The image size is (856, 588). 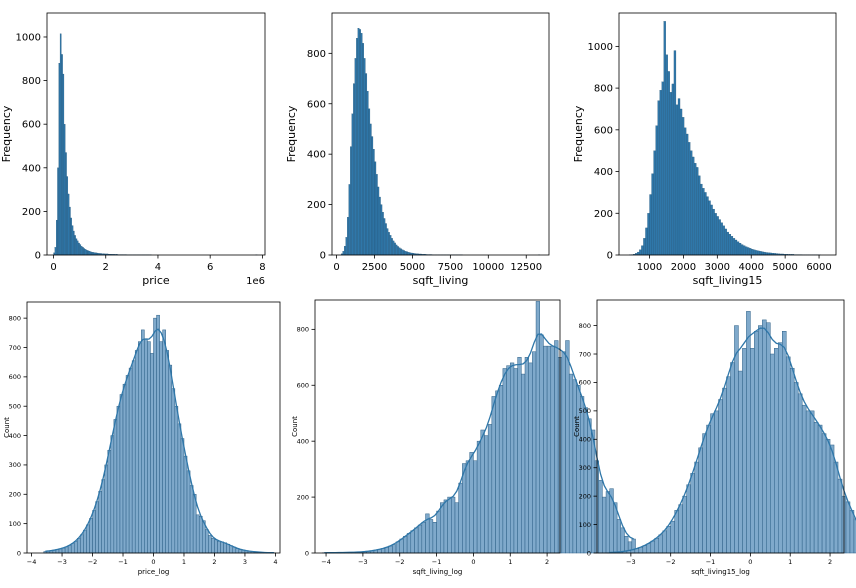 I want to click on x-tick-label: −4, so click(x=326, y=562).